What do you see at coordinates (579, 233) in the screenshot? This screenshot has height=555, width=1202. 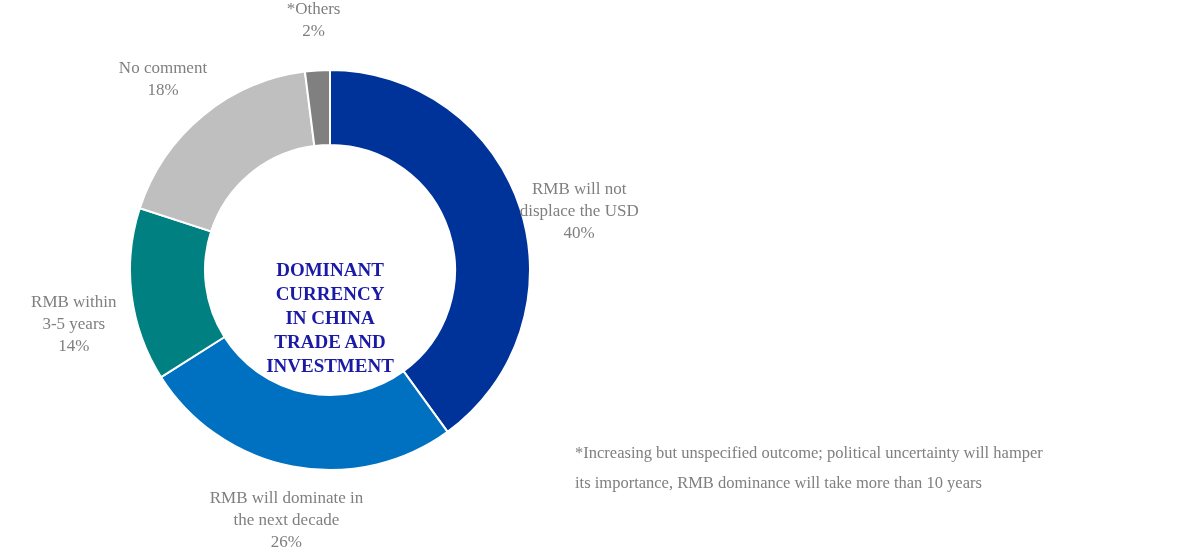 I see `data-label: 40%` at bounding box center [579, 233].